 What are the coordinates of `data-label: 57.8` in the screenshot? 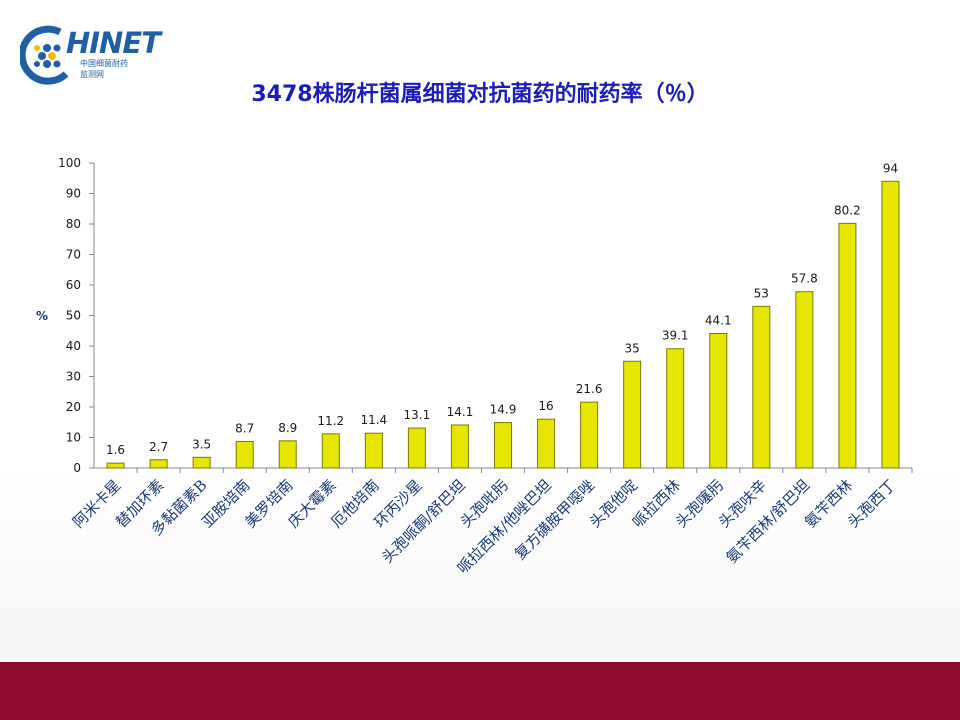 It's located at (804, 279).